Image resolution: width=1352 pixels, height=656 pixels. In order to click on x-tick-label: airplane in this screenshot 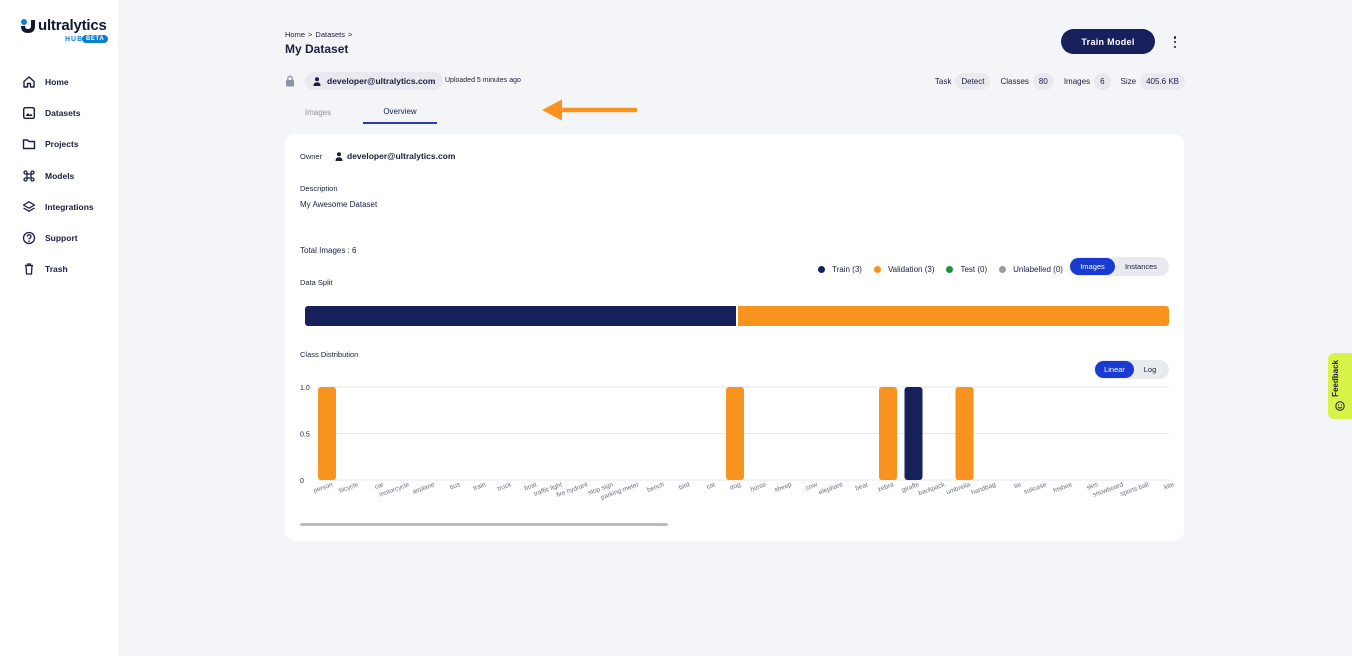, I will do `click(424, 488)`.